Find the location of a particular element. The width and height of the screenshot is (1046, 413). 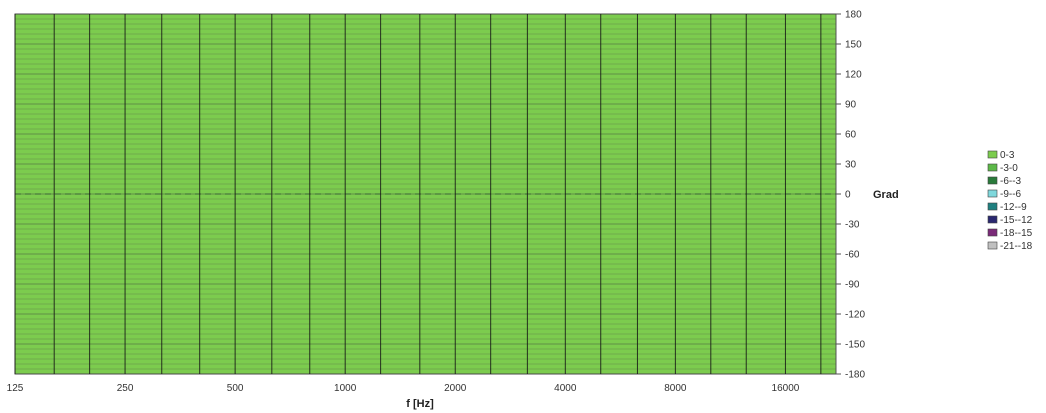

legend-label: -18--15 is located at coordinates (1016, 233).